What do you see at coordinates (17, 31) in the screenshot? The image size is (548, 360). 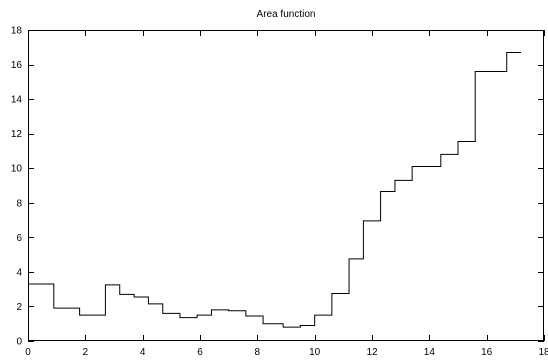 I see `y-tick-label-18: 18` at bounding box center [17, 31].